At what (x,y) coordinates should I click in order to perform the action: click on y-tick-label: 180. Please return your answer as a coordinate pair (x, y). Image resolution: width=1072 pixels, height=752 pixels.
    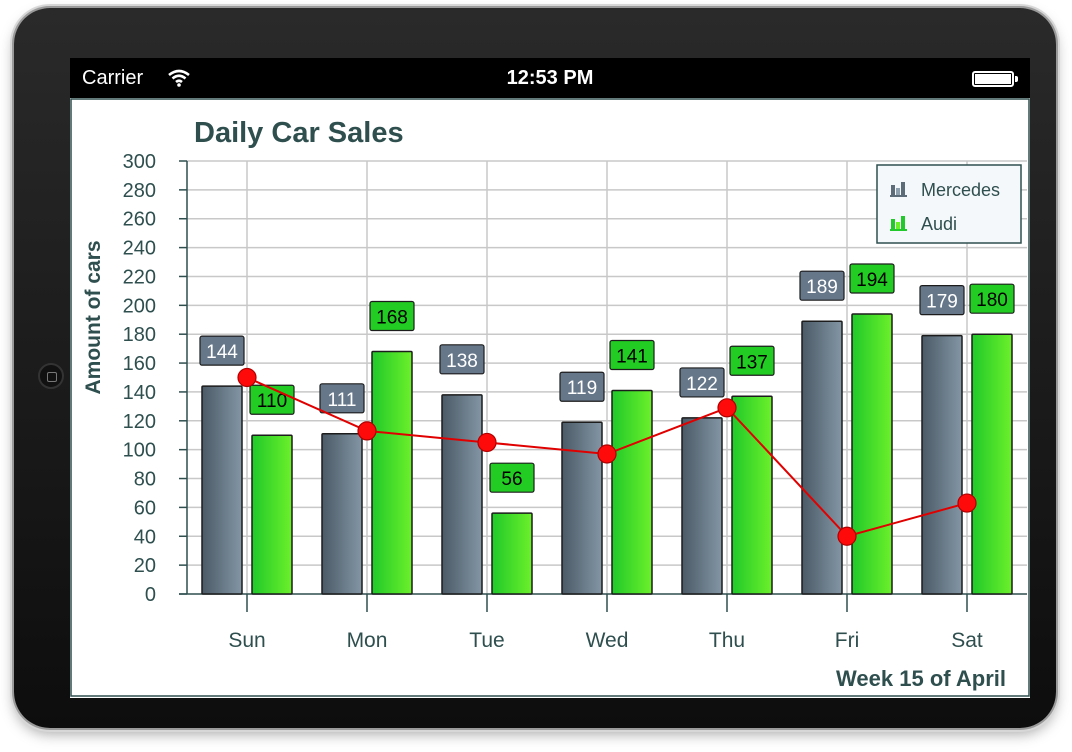
    Looking at the image, I should click on (139, 335).